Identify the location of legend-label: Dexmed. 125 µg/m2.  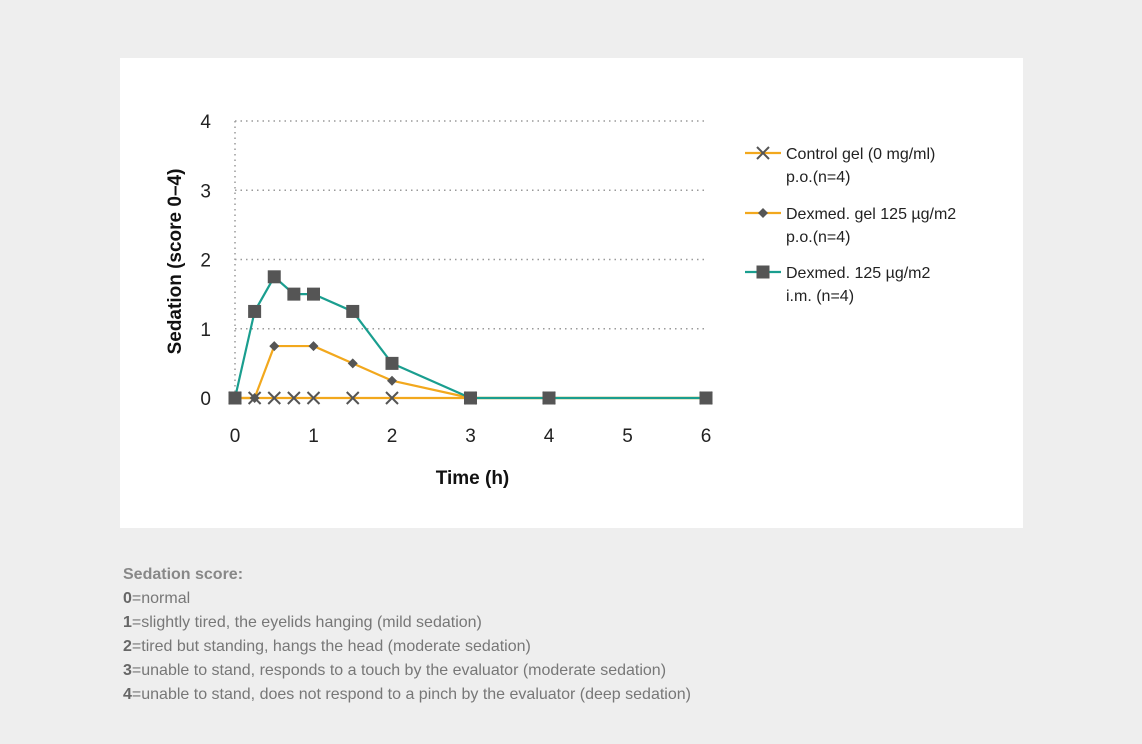
(858, 273).